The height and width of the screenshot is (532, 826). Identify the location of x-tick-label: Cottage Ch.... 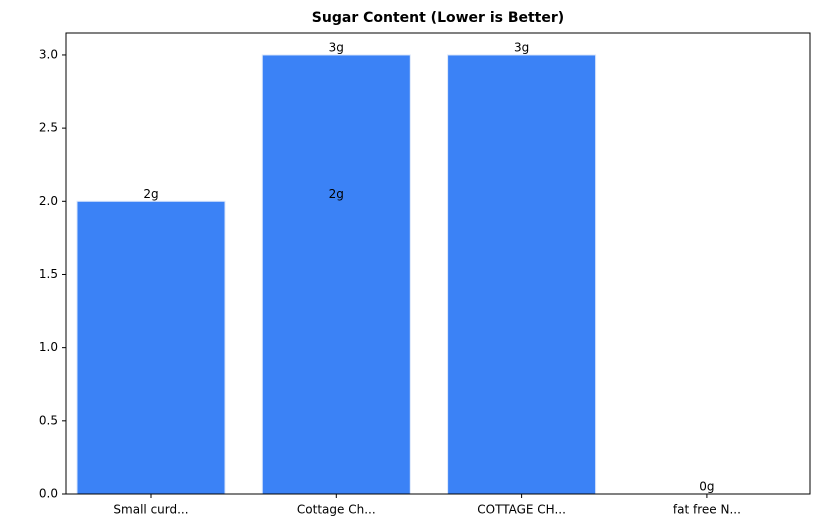
(336, 510).